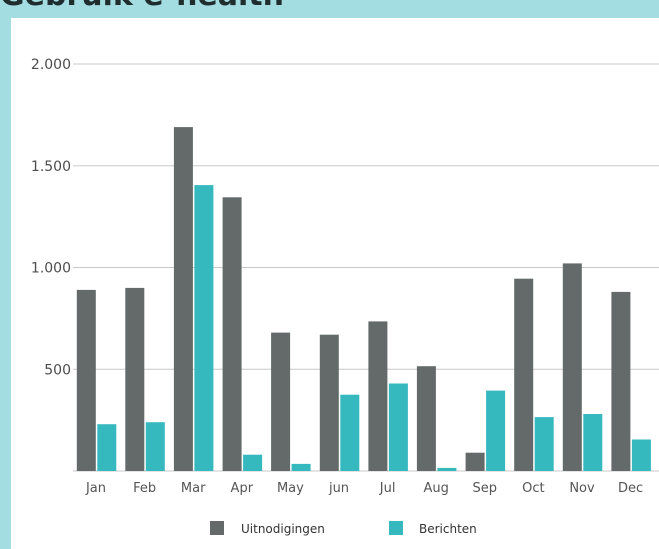 The height and width of the screenshot is (549, 659). Describe the element at coordinates (572, 367) in the screenshot. I see `bar-uitnodigingen-nov` at that location.